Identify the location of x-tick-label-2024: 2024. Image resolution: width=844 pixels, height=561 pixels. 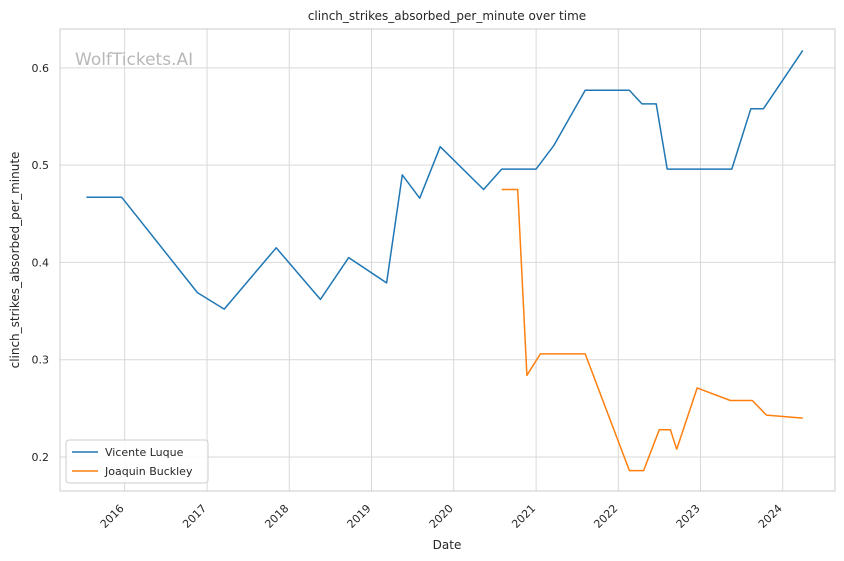
(770, 516).